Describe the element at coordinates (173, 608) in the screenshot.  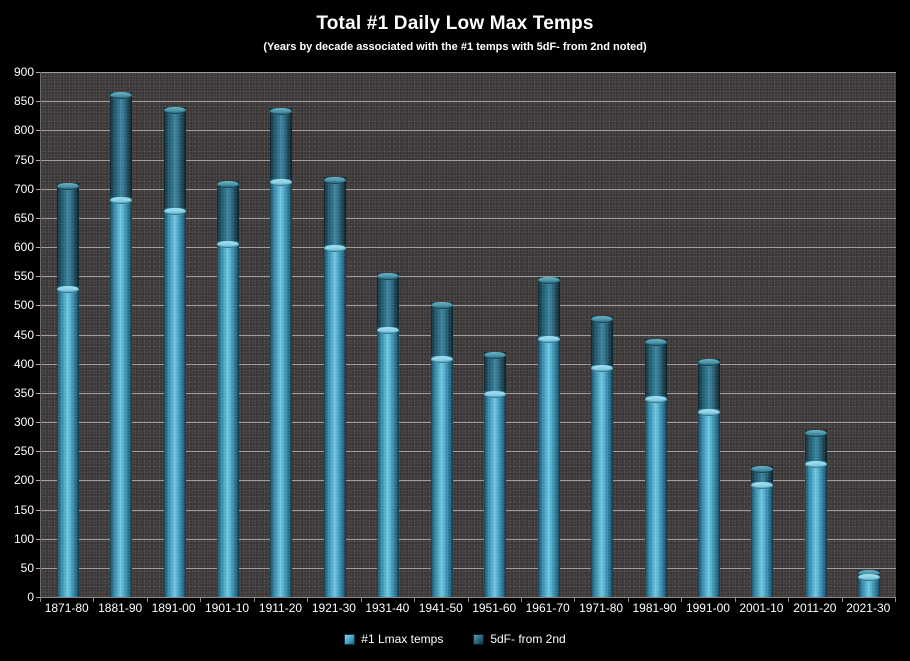
I see `x-axis-label: 1891-00` at that location.